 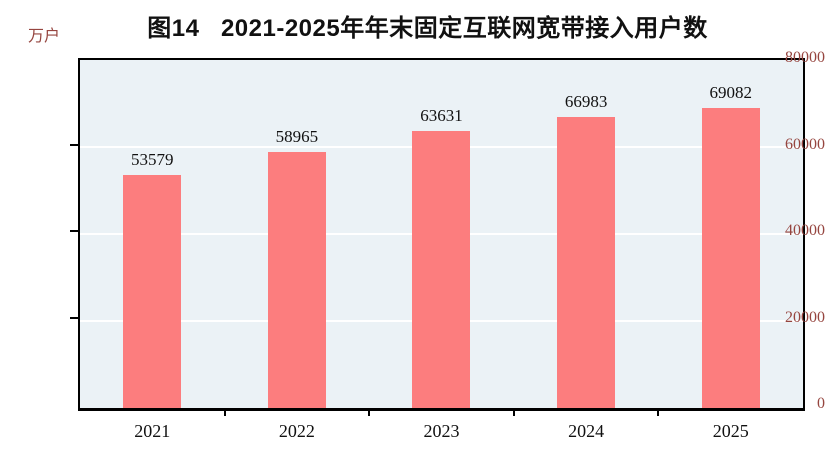 What do you see at coordinates (296, 279) in the screenshot?
I see `bar-2022` at bounding box center [296, 279].